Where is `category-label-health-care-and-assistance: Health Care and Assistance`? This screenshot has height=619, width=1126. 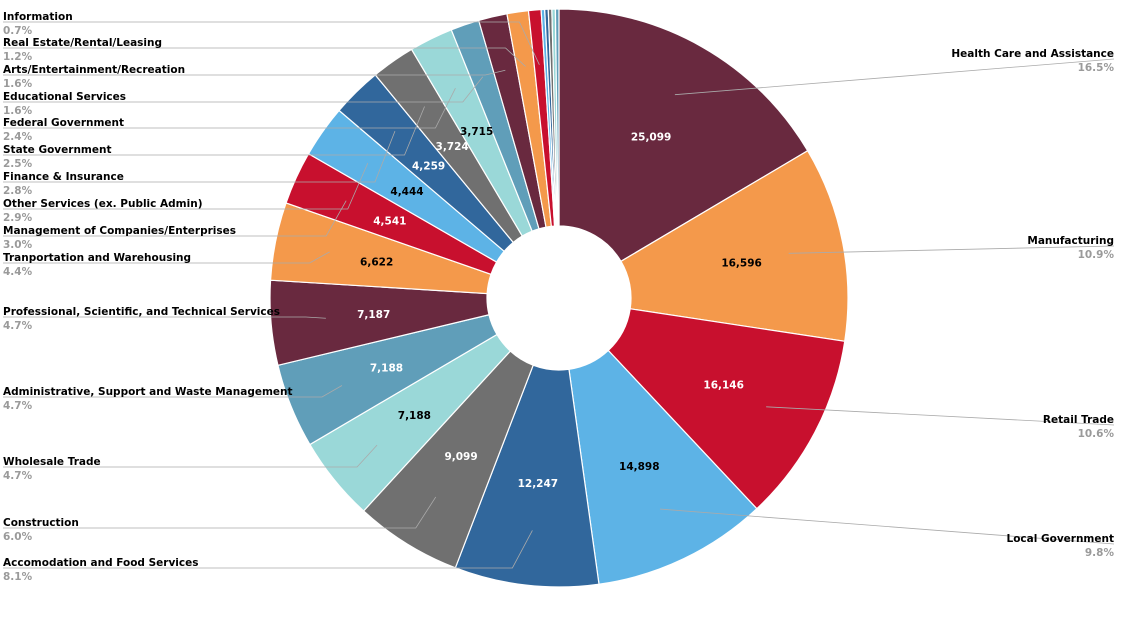
category-label-health-care-and-assistance: Health Care and Assistance is located at coordinates (1032, 54).